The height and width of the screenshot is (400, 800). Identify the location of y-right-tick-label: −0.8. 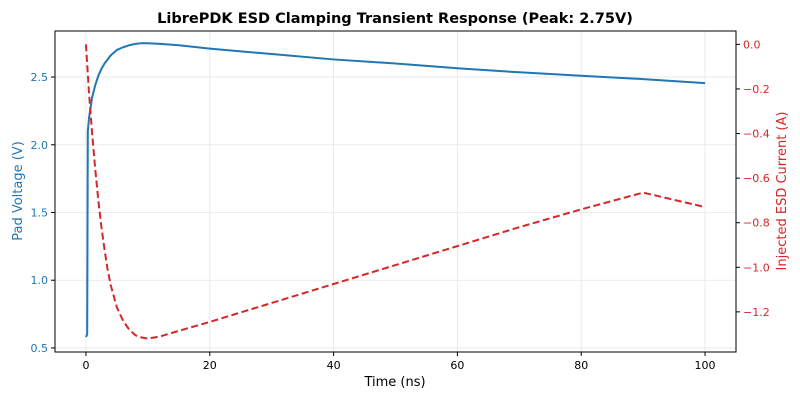
(756, 223).